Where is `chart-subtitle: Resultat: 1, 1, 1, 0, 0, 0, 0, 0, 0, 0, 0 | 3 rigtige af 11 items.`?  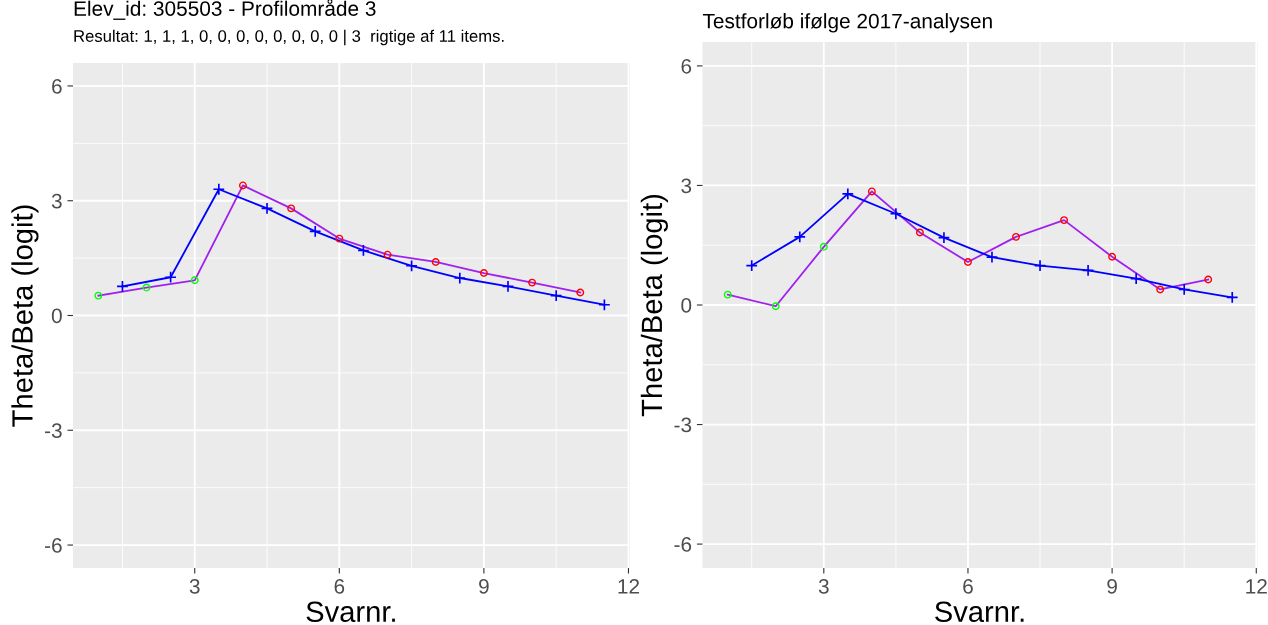 chart-subtitle: Resultat: 1, 1, 1, 0, 0, 0, 0, 0, 0, 0, 0 | 3 rigtige af 11 items. is located at coordinates (289, 37).